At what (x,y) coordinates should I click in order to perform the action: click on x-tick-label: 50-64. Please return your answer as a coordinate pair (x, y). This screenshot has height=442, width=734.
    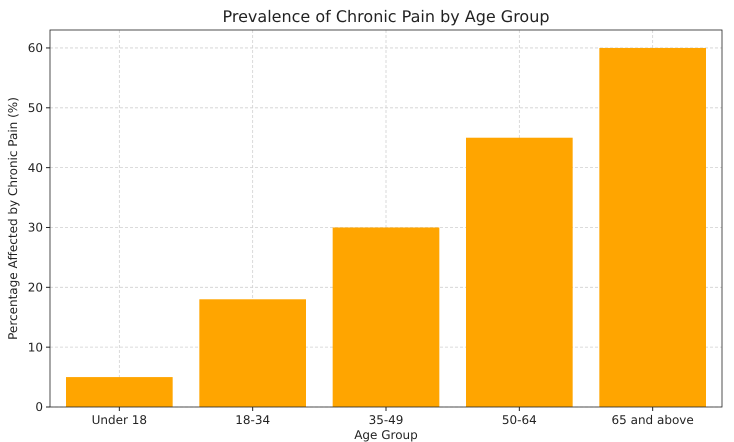
    Looking at the image, I should click on (519, 420).